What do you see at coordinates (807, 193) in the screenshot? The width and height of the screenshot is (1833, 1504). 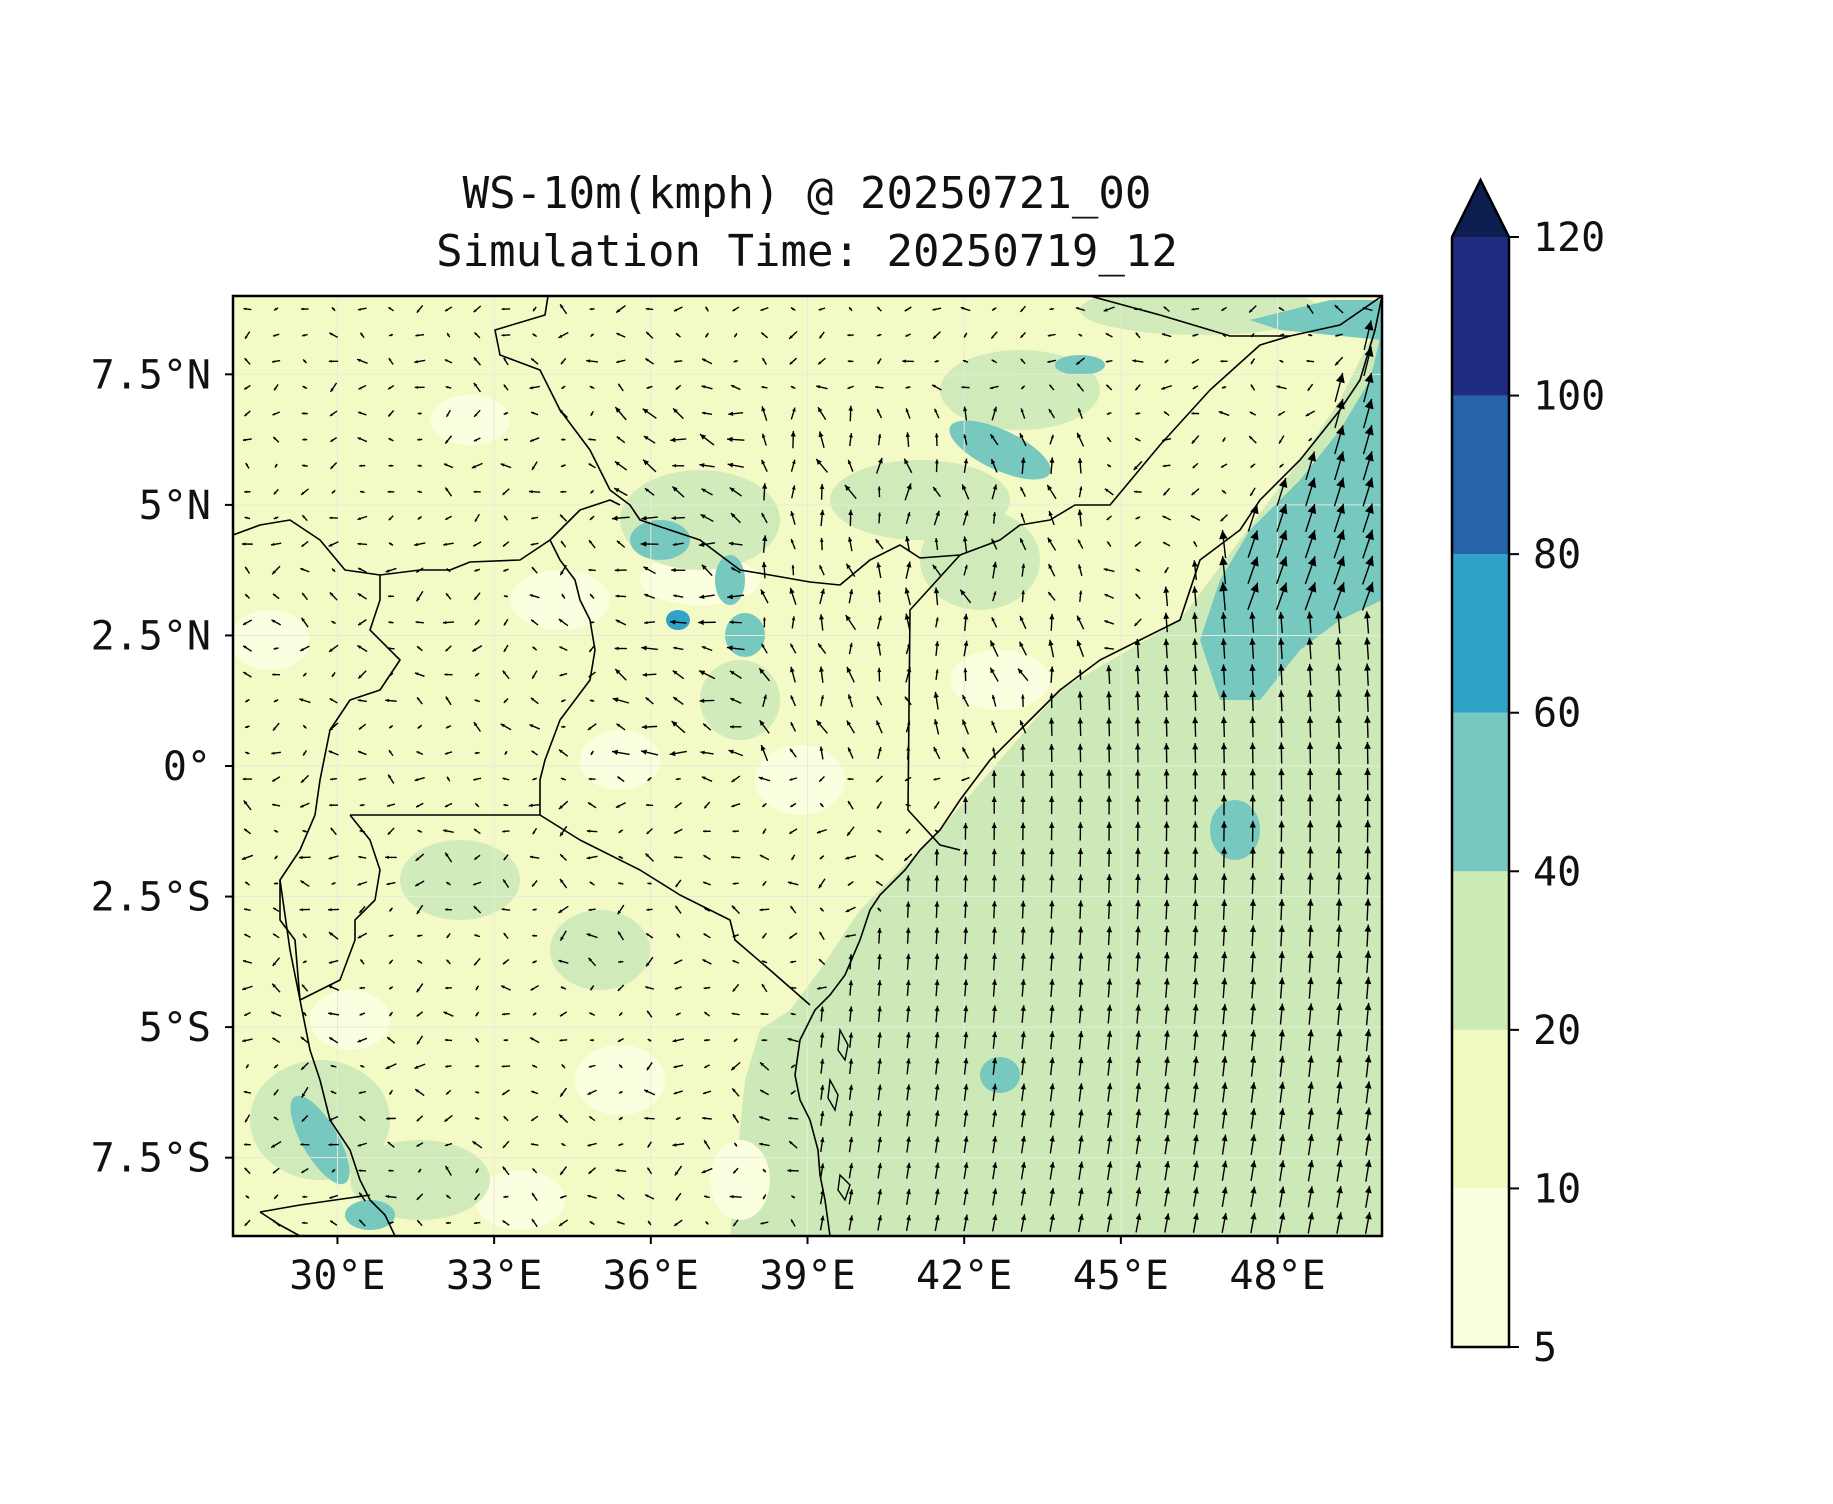 I see `map-title-line1: WS-10m(kmph) @ 20250721_00` at bounding box center [807, 193].